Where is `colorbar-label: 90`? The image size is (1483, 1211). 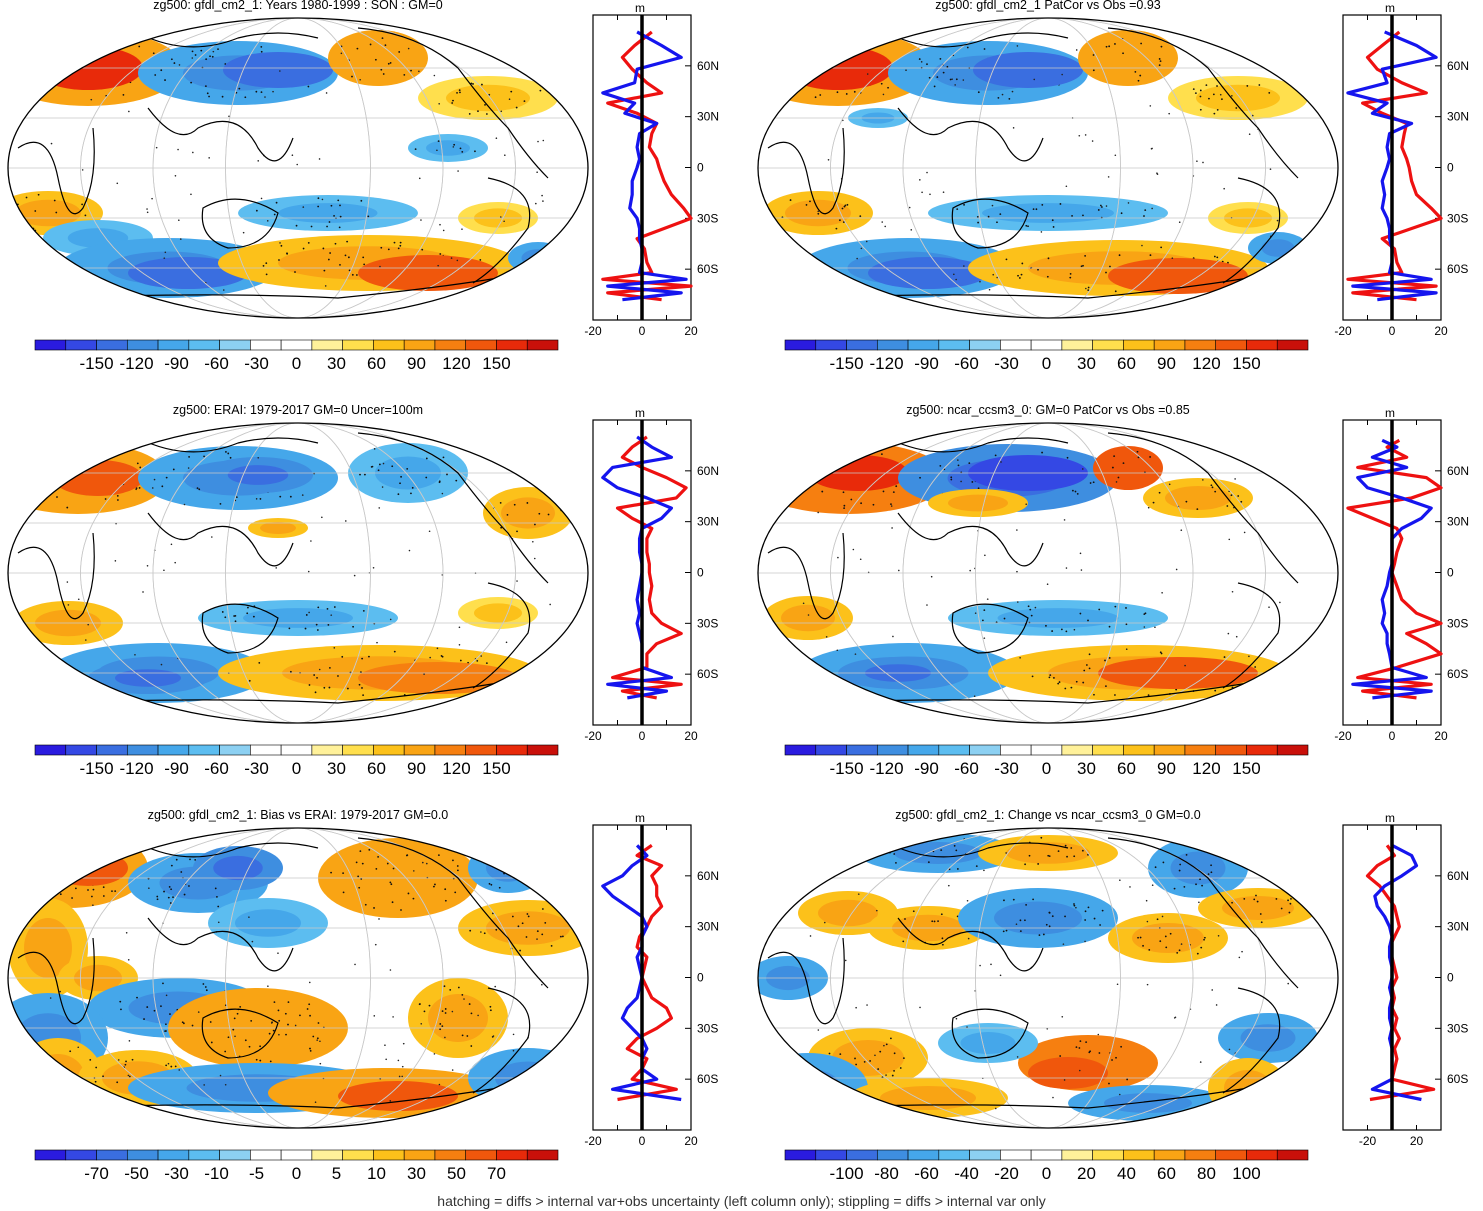
colorbar-label: 90 is located at coordinates (1166, 768).